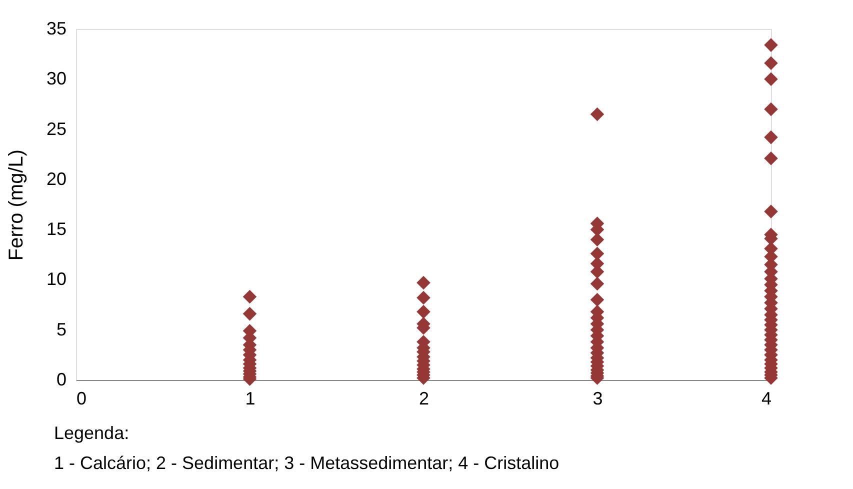 The width and height of the screenshot is (853, 489). What do you see at coordinates (56, 28) in the screenshot?
I see `y-tick-label: 35` at bounding box center [56, 28].